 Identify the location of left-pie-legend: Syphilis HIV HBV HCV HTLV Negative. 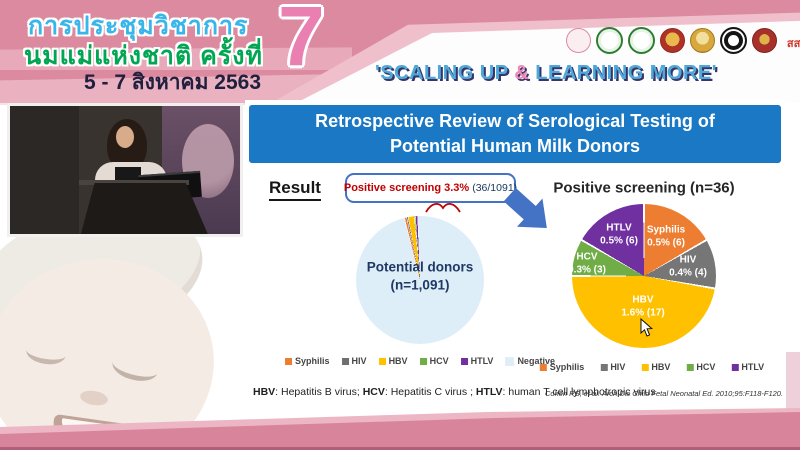
(420, 361).